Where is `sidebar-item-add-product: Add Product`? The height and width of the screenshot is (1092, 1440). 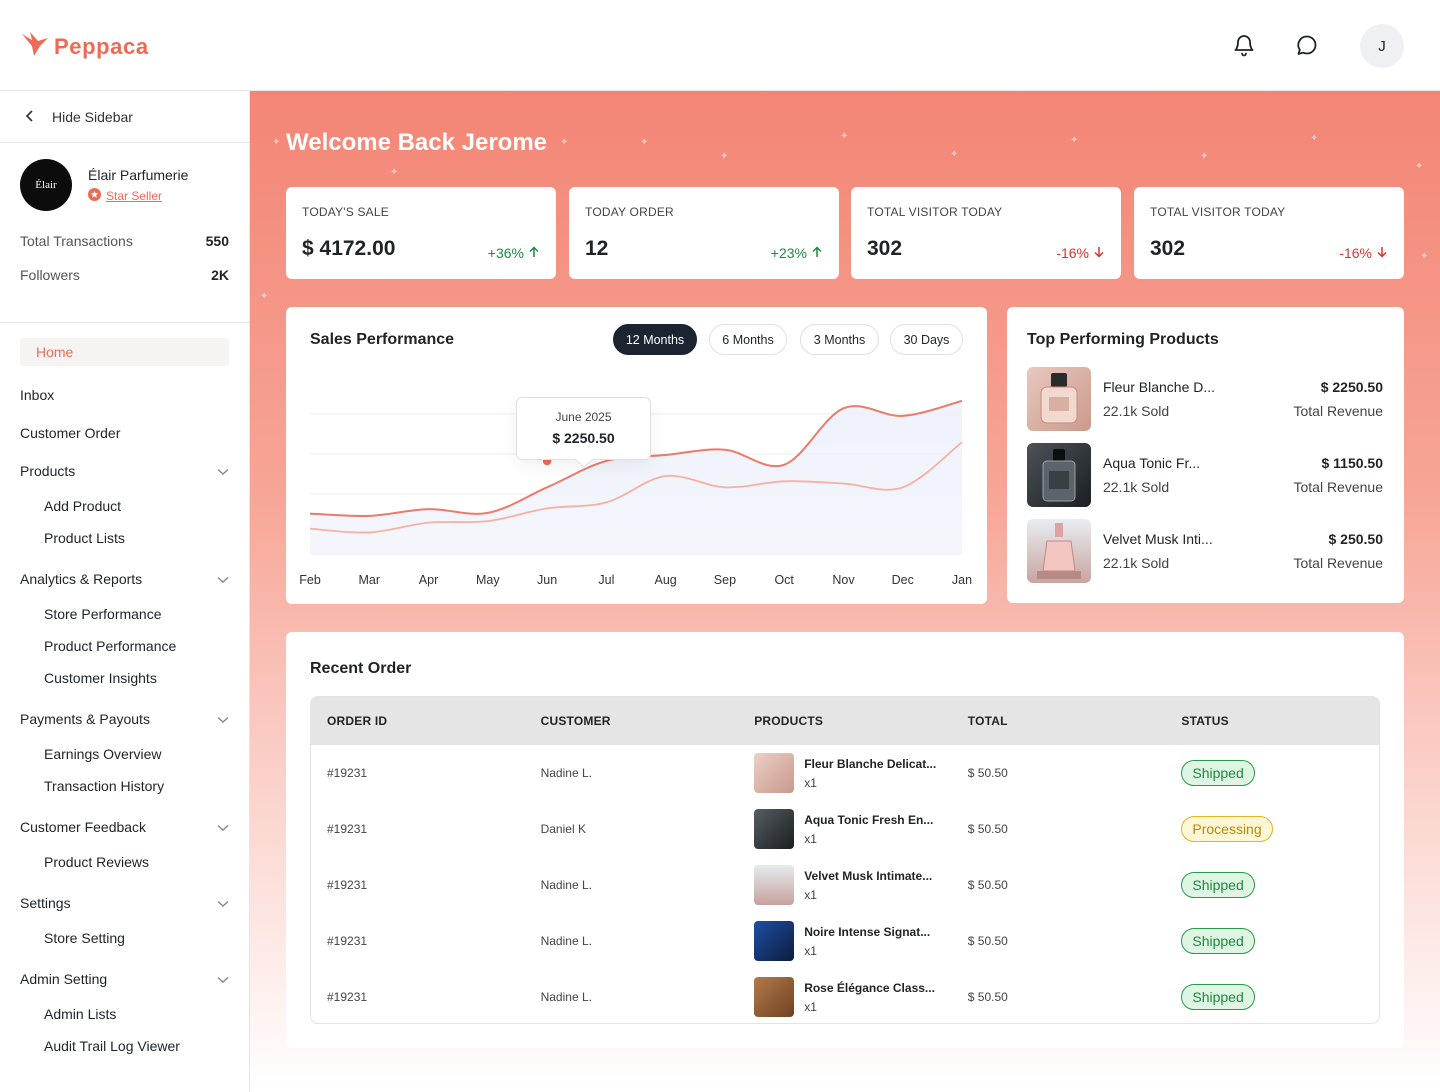
sidebar-item-add-product: Add Product is located at coordinates (83, 506).